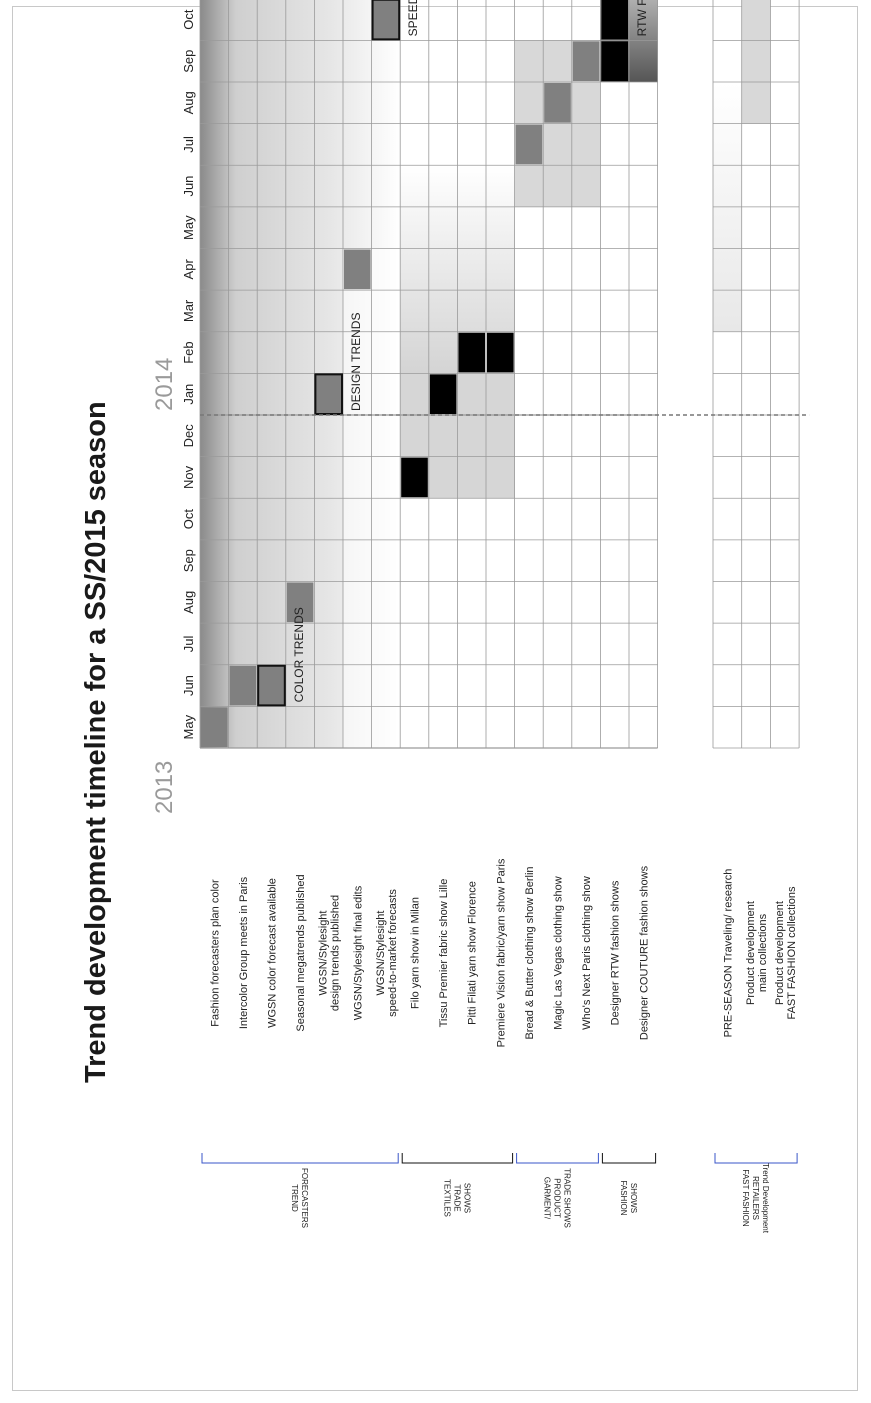 The width and height of the screenshot is (871, 1403). I want to click on row-label: Designer RTW fashion shows, so click(616, 952).